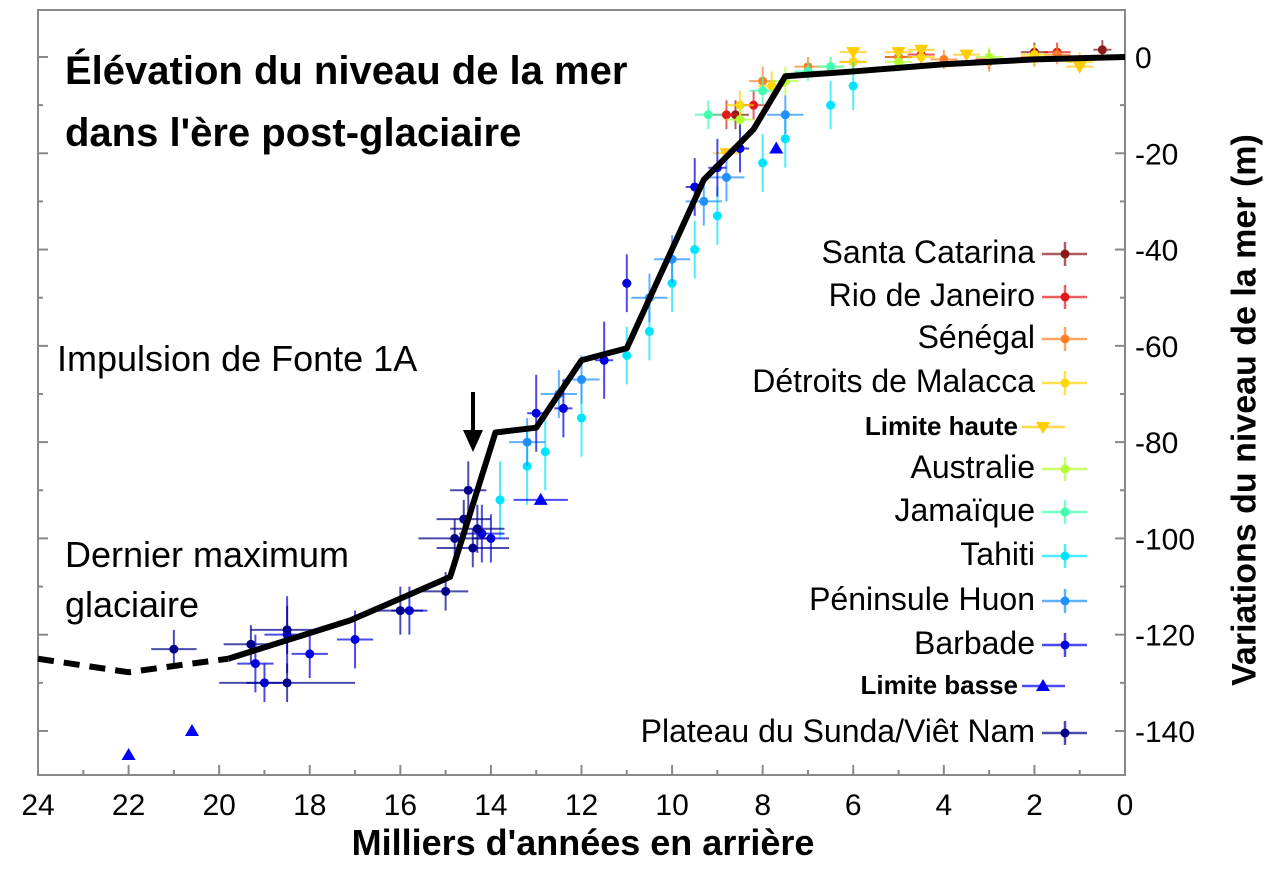 The height and width of the screenshot is (874, 1280). Describe the element at coordinates (931, 295) in the screenshot. I see `legend-label: Rio de Janeiro` at that location.